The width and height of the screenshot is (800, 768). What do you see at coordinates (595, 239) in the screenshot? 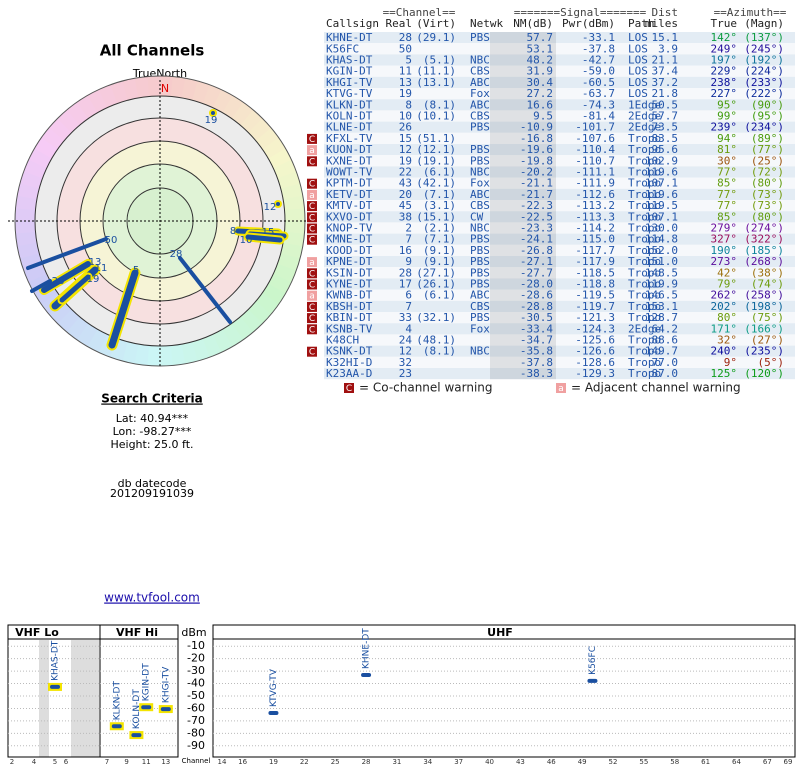
I see `table-cell: -115.0` at bounding box center [595, 239].